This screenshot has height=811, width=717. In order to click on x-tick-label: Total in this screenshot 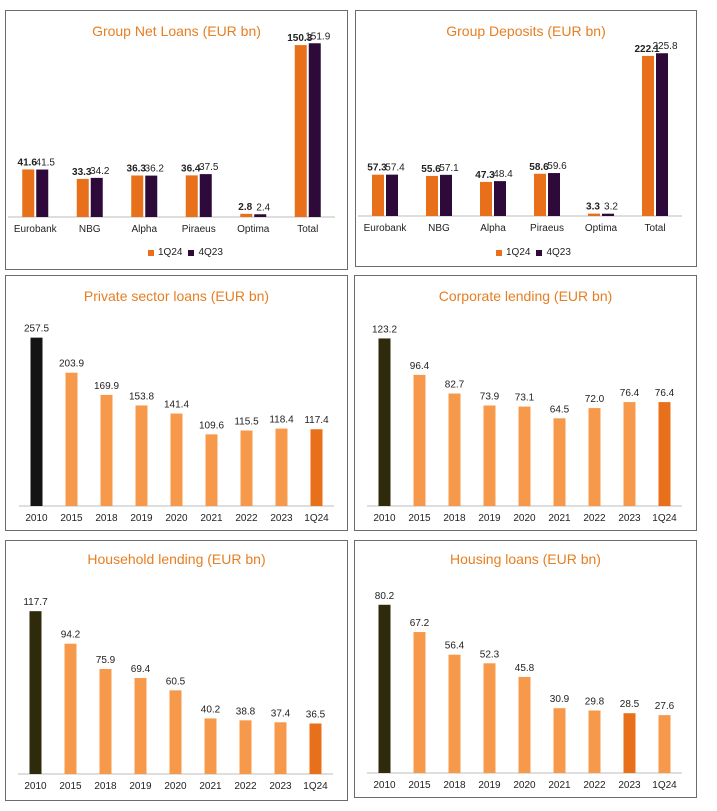, I will do `click(654, 228)`.